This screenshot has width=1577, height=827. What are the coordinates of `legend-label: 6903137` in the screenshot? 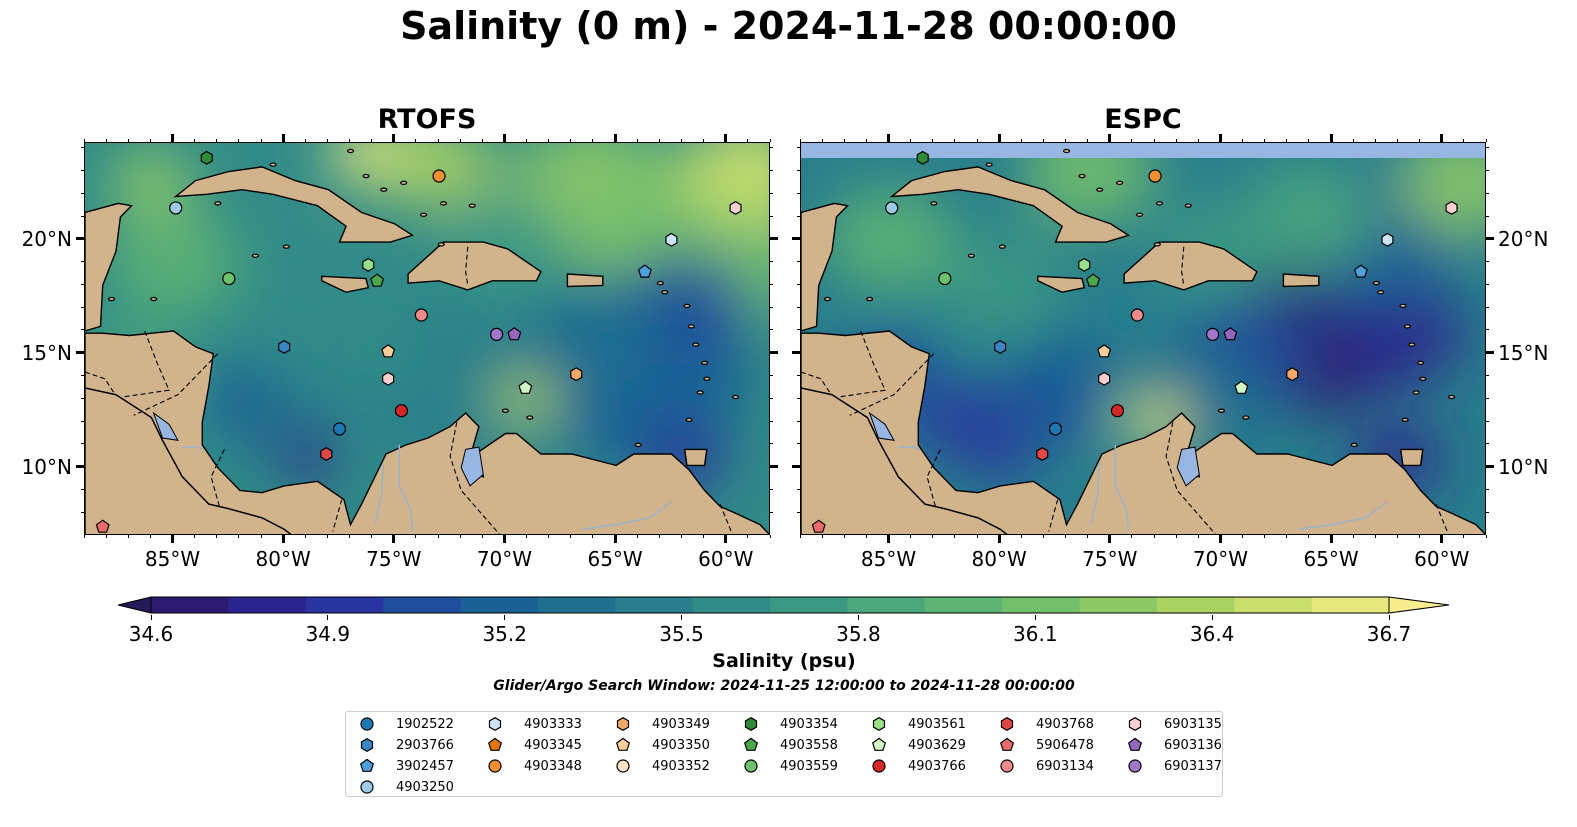 It's located at (1193, 766).